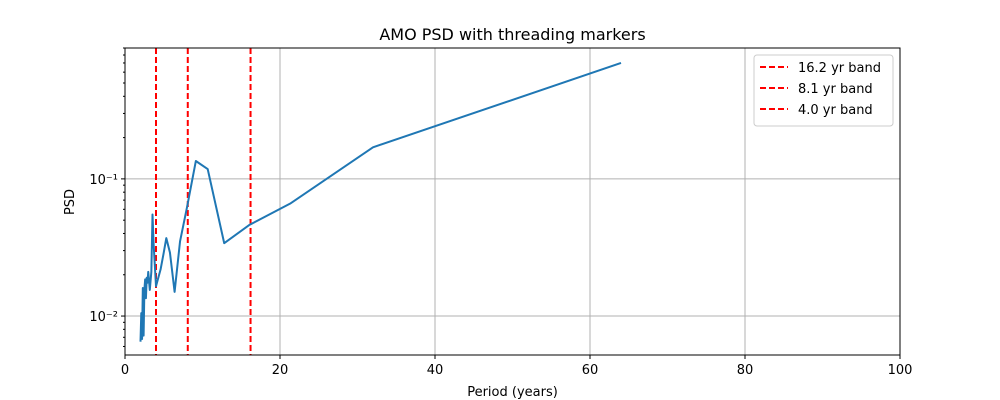  Describe the element at coordinates (280, 370) in the screenshot. I see `x-tick-label: 20` at that location.